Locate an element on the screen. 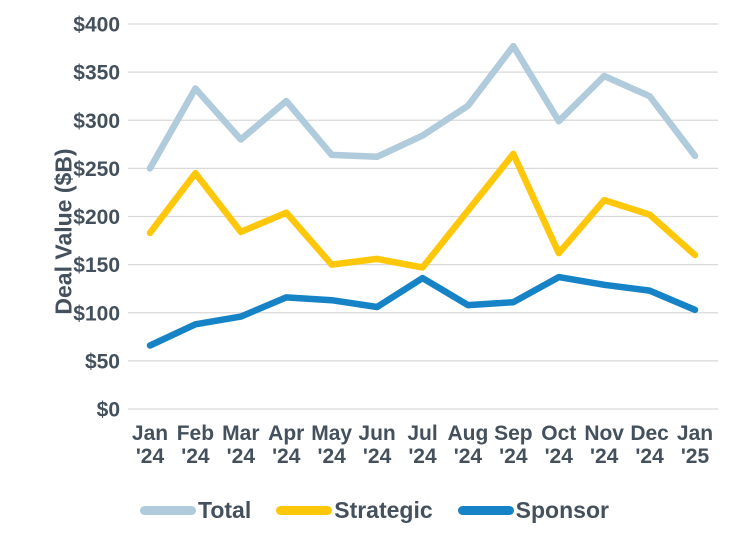 Image resolution: width=750 pixels, height=546 pixels. legend-item-sponsor: Sponsor is located at coordinates (533, 510).